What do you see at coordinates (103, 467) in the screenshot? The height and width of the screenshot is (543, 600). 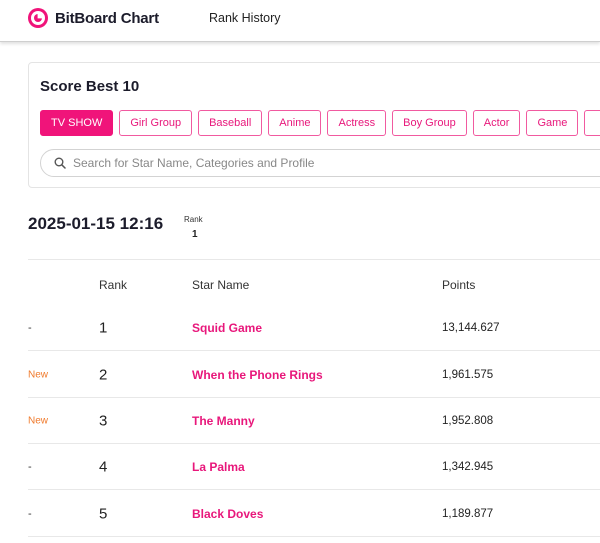 I see `rank-number: 4` at bounding box center [103, 467].